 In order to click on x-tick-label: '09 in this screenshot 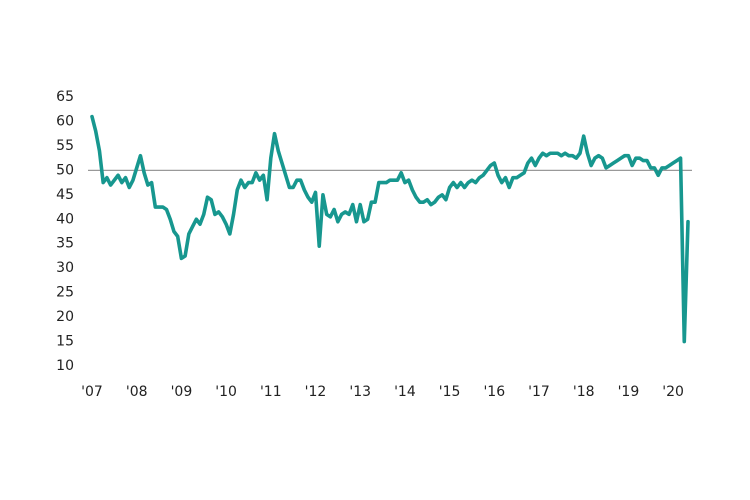, I will do `click(182, 392)`.